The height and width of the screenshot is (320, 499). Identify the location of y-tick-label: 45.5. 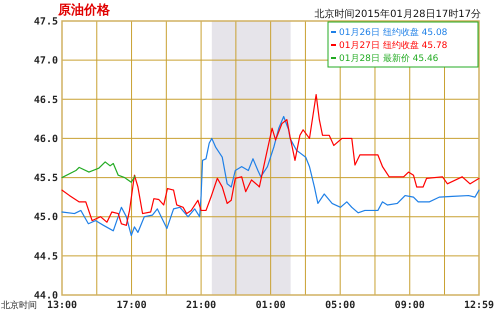
(46, 178).